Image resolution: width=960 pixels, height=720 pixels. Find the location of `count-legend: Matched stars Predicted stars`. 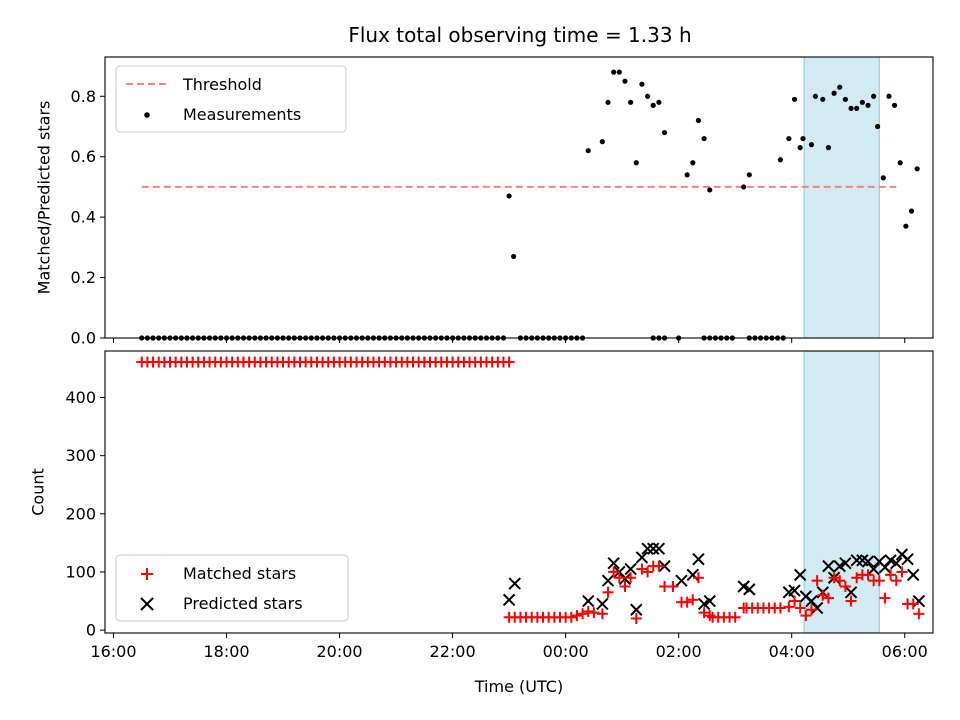

count-legend: Matched stars Predicted stars is located at coordinates (232, 588).